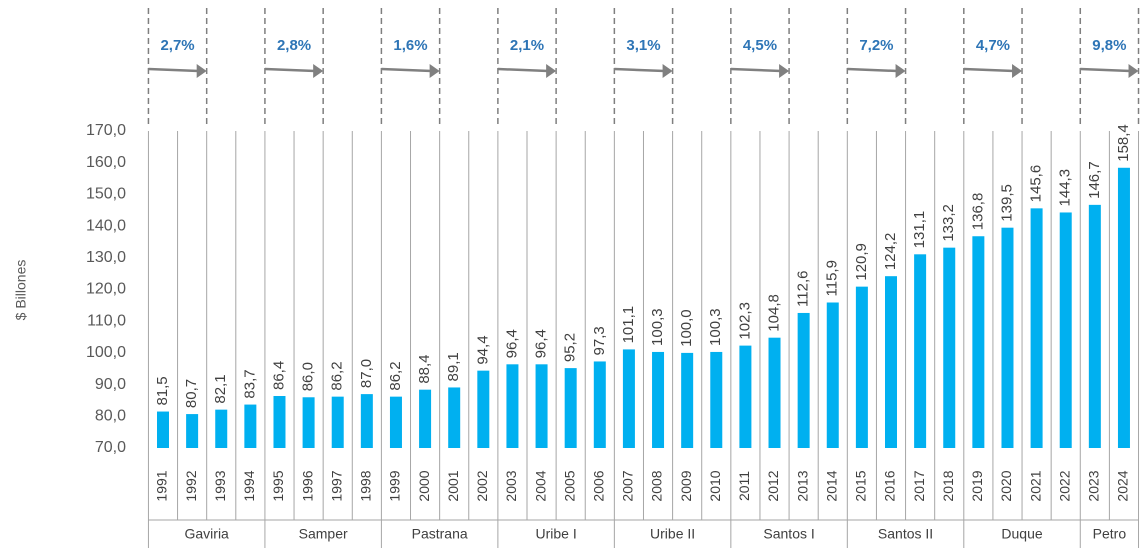 The image size is (1148, 548). What do you see at coordinates (440, 534) in the screenshot?
I see `group-label: Pastrana` at bounding box center [440, 534].